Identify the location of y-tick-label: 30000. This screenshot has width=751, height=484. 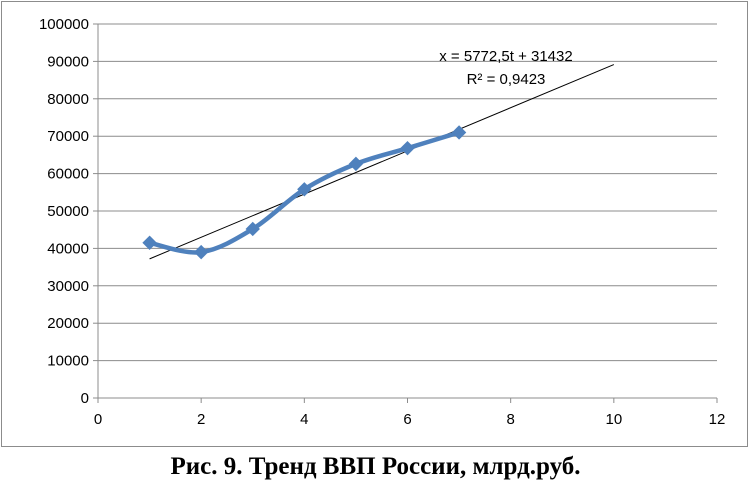
(68, 286).